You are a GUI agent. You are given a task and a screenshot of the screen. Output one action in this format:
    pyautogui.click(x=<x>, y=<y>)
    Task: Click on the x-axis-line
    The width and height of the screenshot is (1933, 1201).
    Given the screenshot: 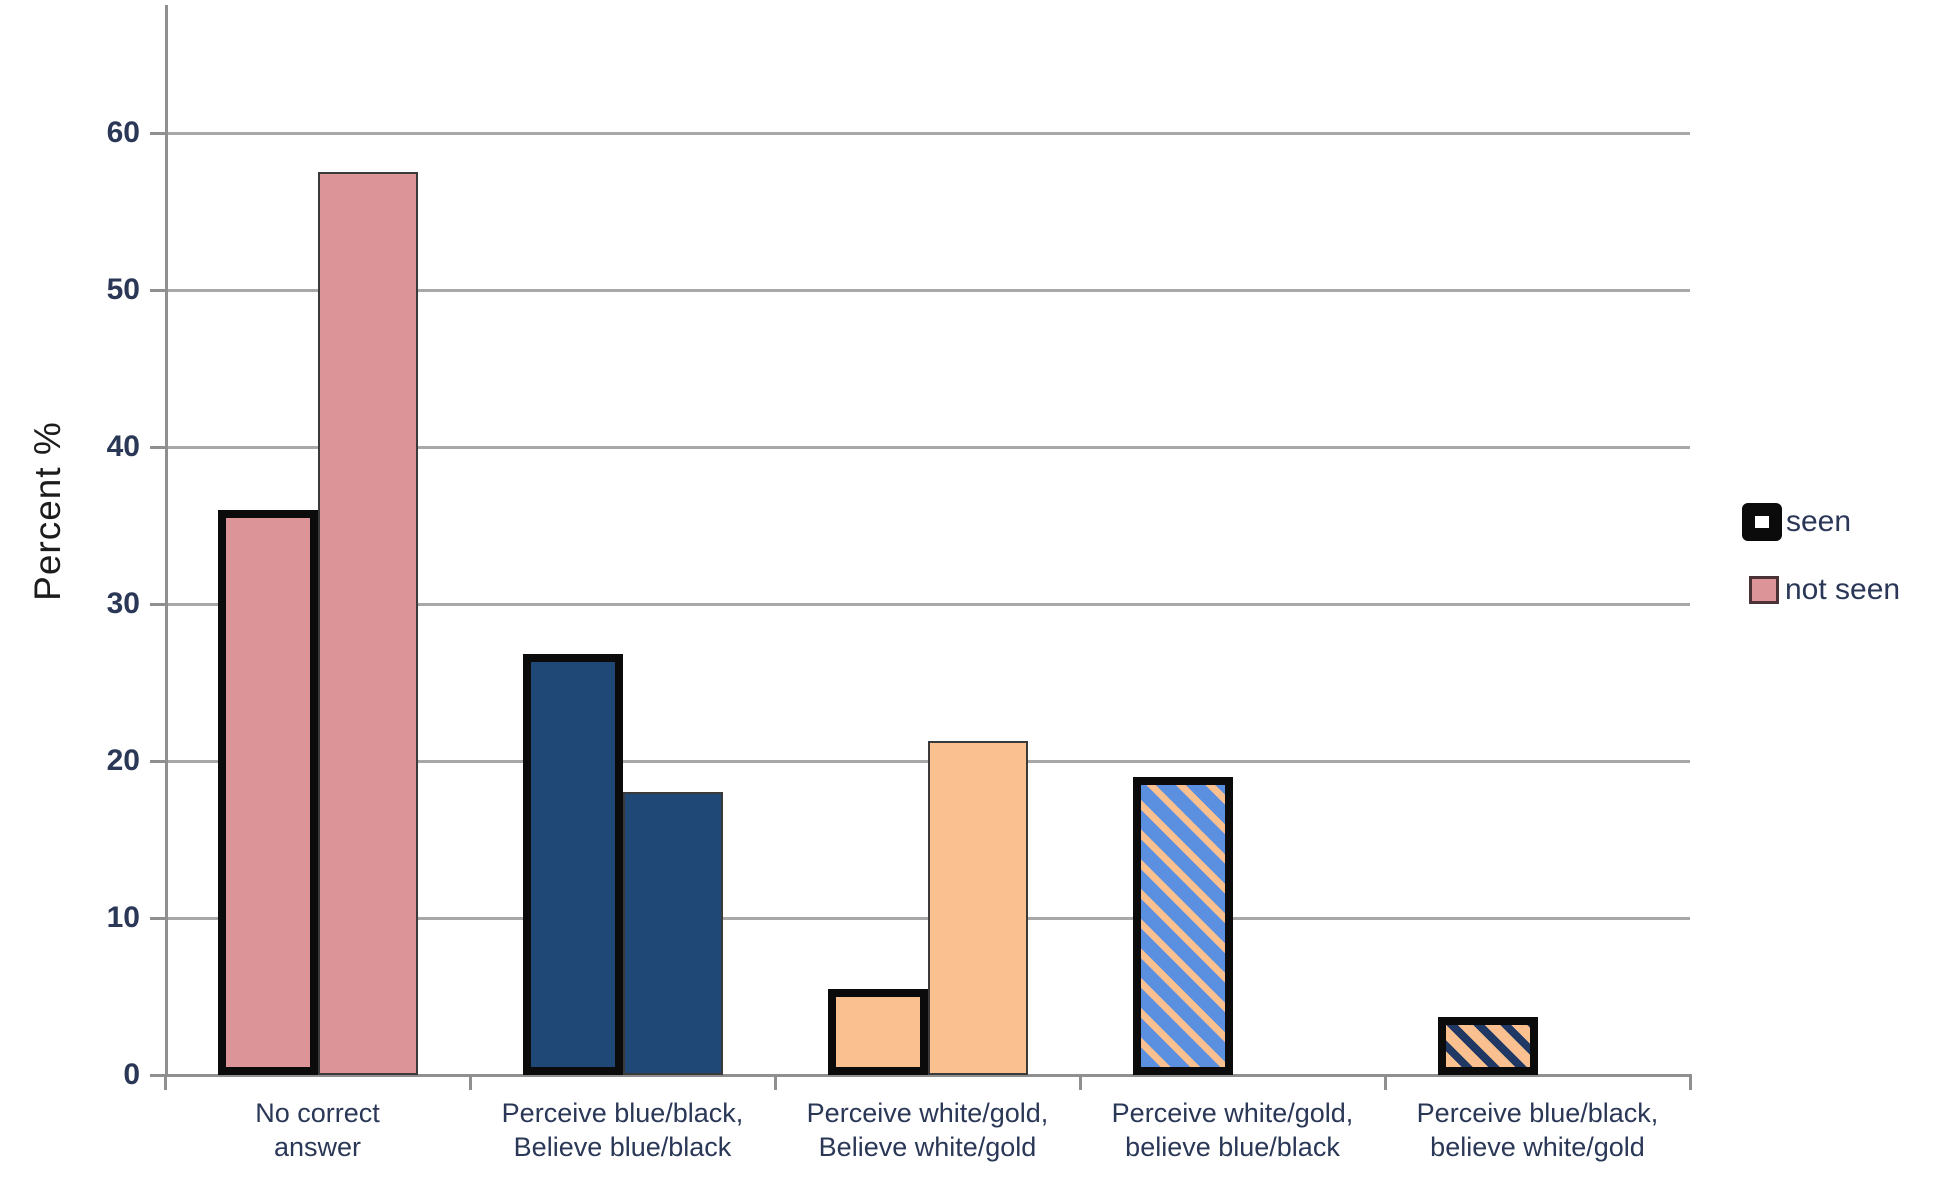 What is the action you would take?
    pyautogui.click(x=928, y=1075)
    